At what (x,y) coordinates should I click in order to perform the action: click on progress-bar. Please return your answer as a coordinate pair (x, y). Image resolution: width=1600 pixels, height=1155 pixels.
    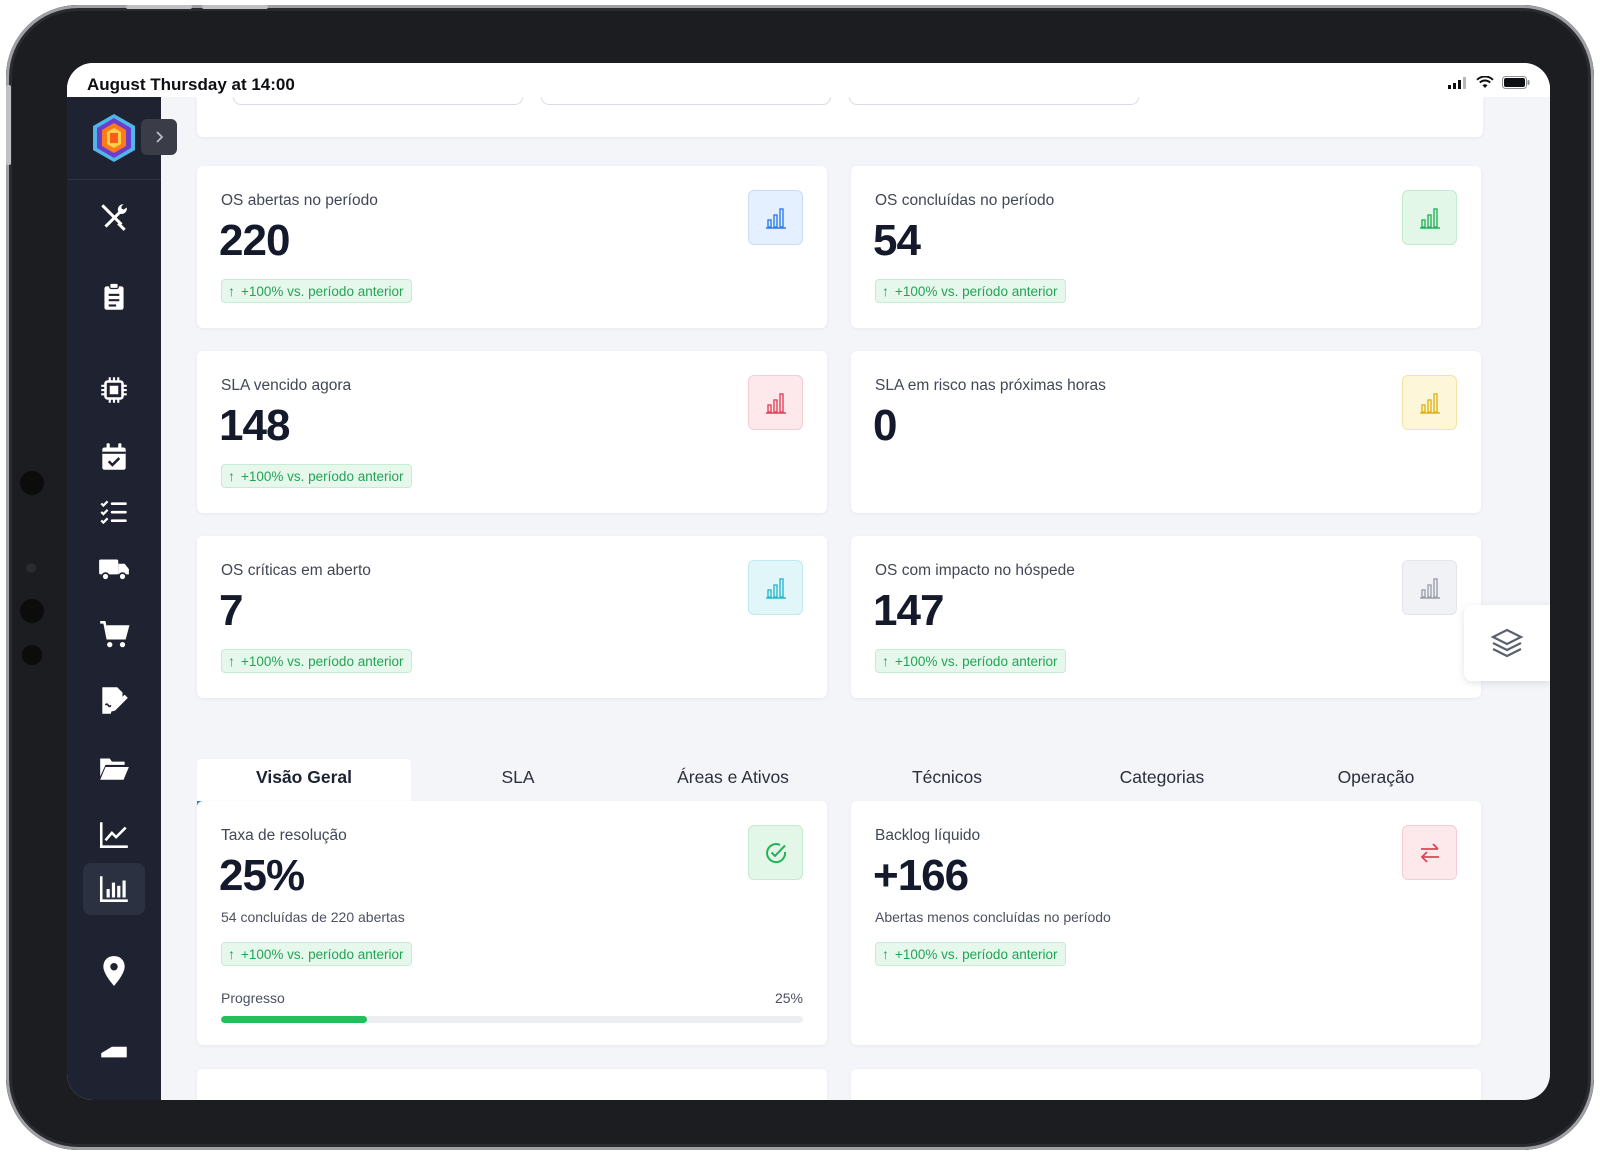
    Looking at the image, I should click on (512, 1019).